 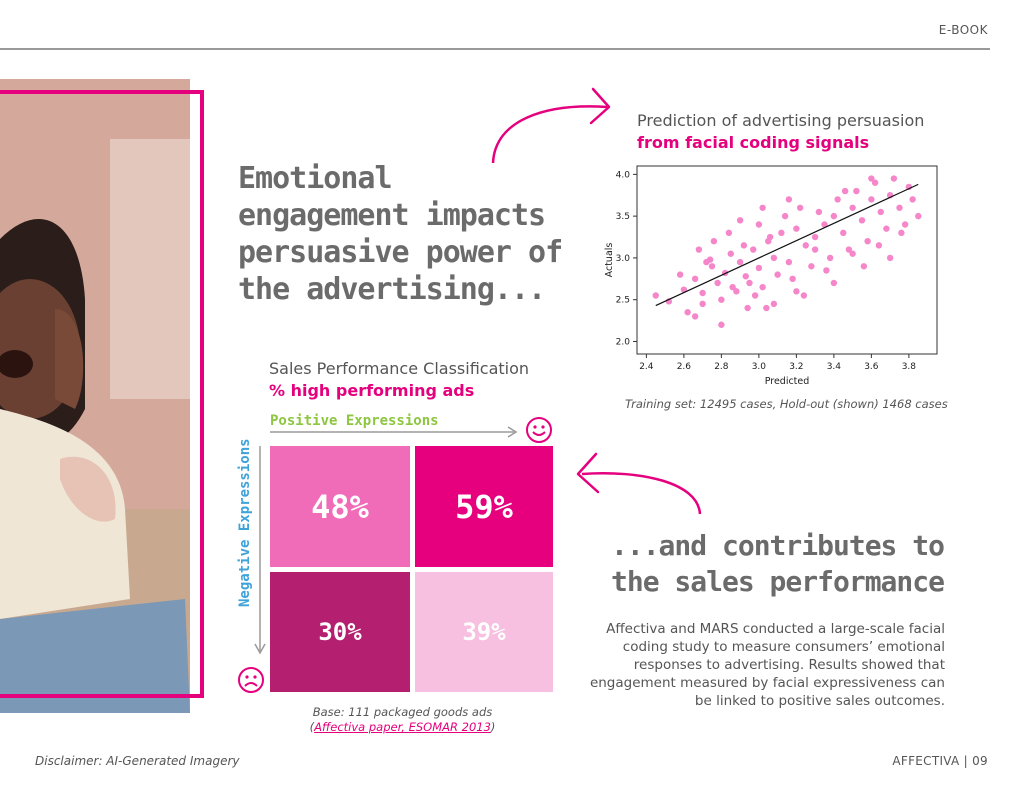 What do you see at coordinates (787, 245) in the screenshot?
I see `trend-line` at bounding box center [787, 245].